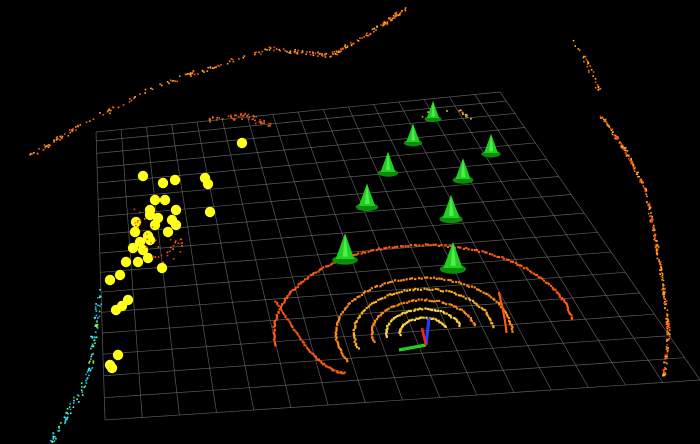  What do you see at coordinates (491, 142) in the screenshot?
I see `cone-highlight` at bounding box center [491, 142].